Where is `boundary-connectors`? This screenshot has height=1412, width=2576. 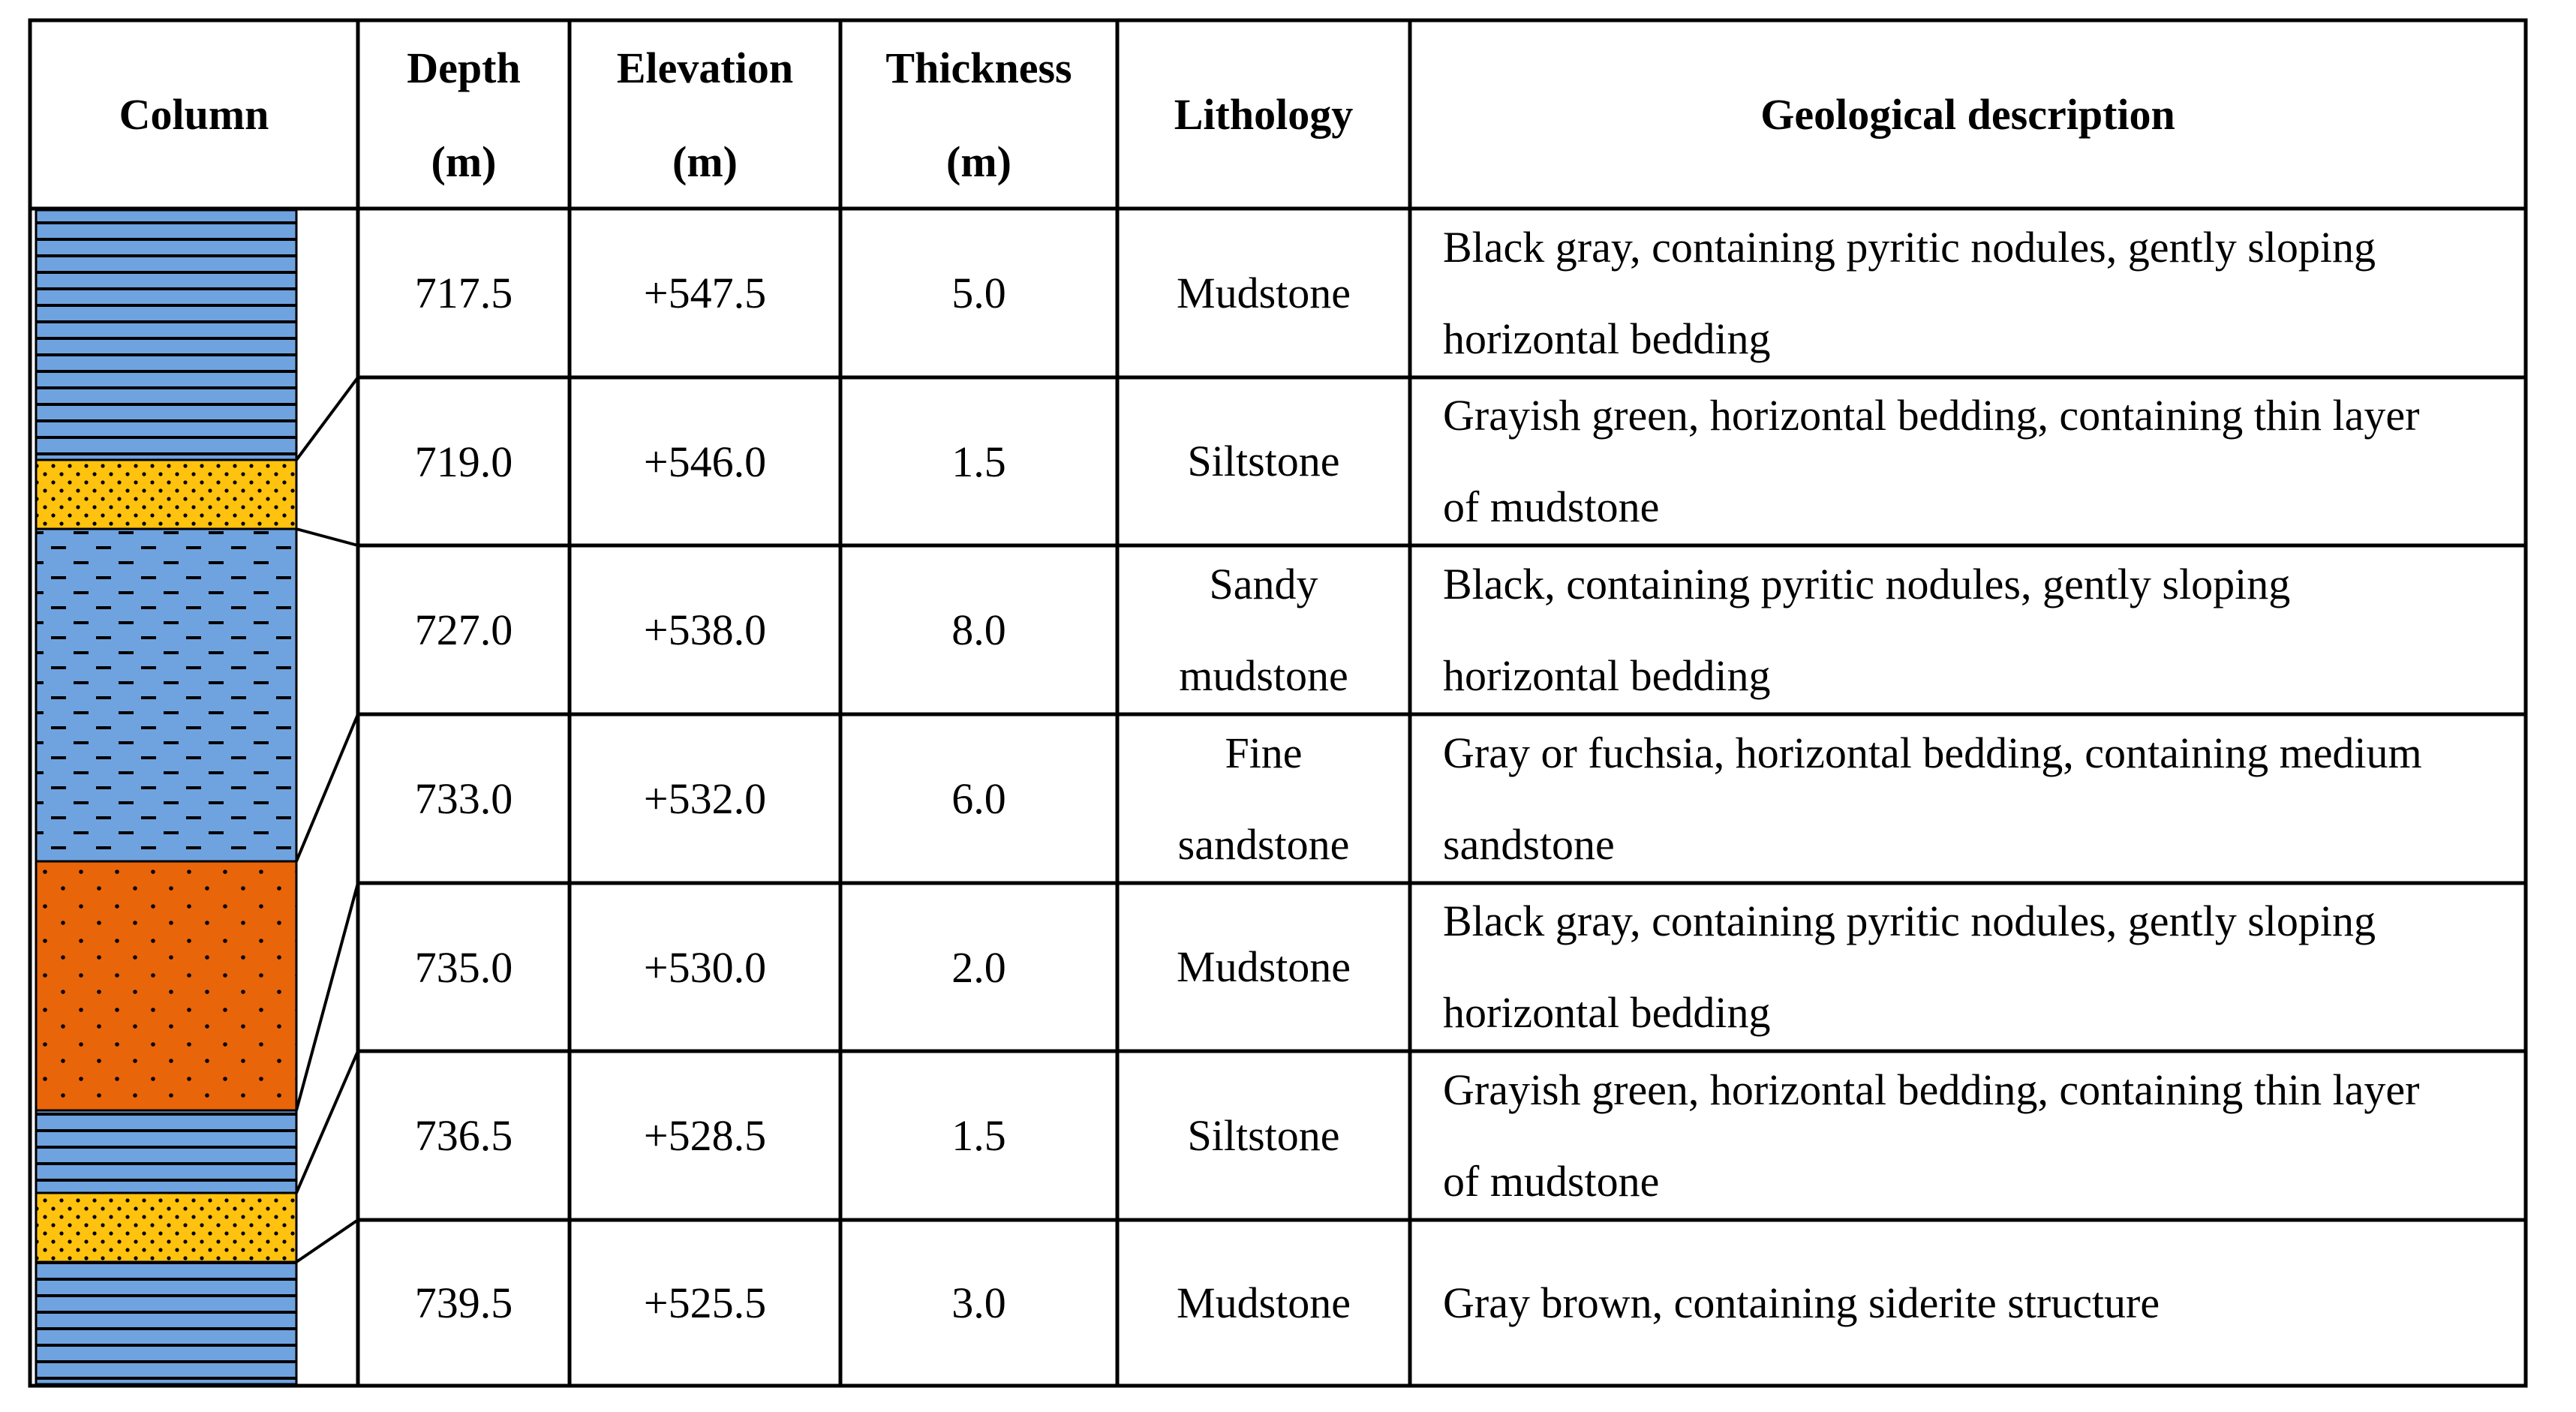
boundary-connectors is located at coordinates (327, 819).